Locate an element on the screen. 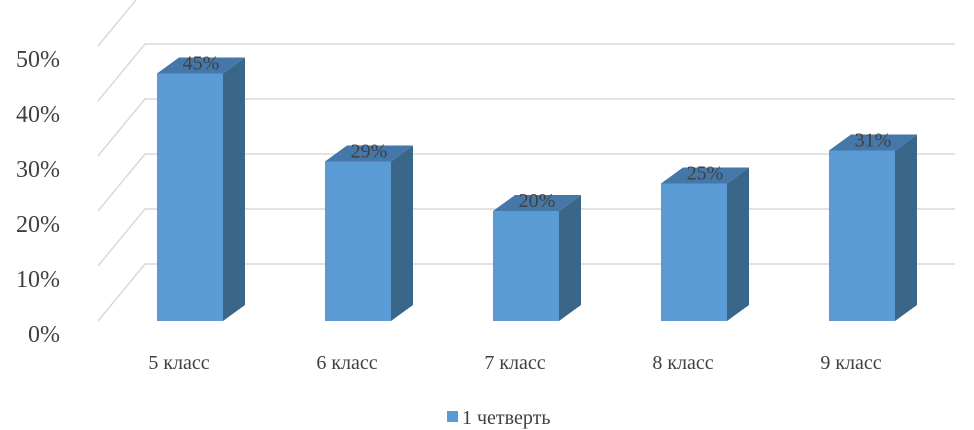 The width and height of the screenshot is (974, 430). legend-label: 1 четверть is located at coordinates (506, 418).